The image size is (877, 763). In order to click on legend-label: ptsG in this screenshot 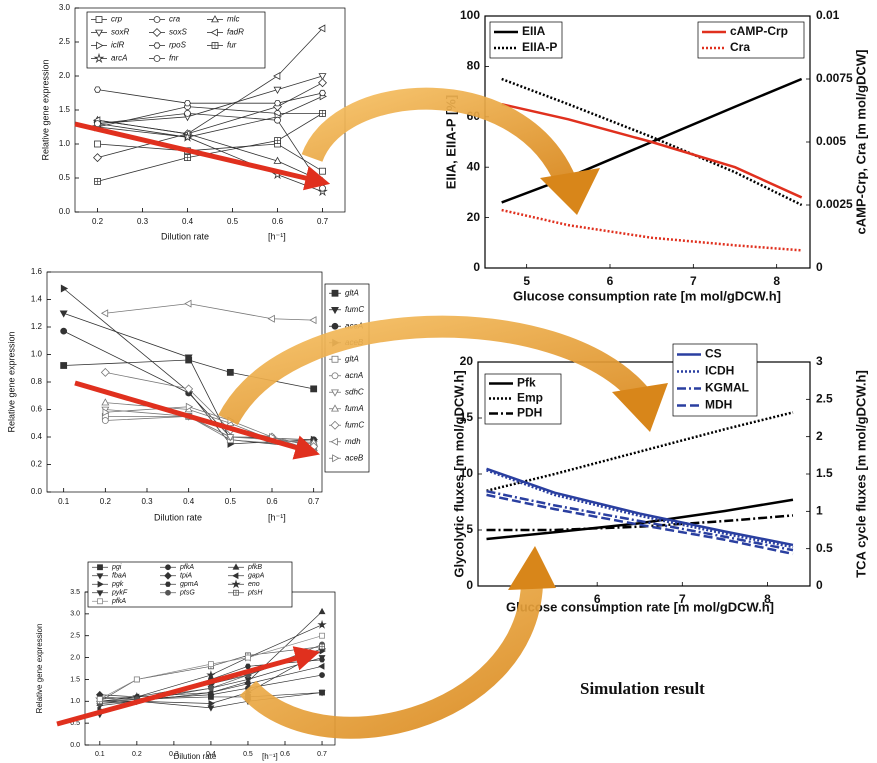, I will do `click(187, 593)`.